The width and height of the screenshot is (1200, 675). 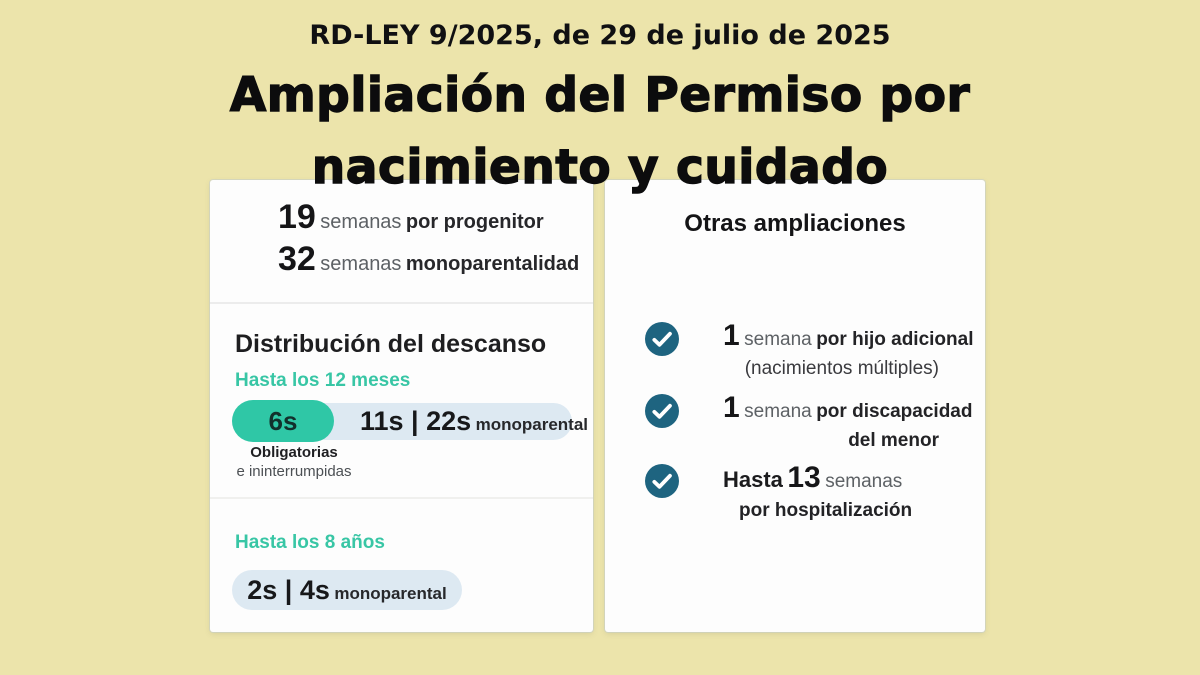 I want to click on extension-line1: 1 semana por hijo adicional, so click(x=848, y=338).